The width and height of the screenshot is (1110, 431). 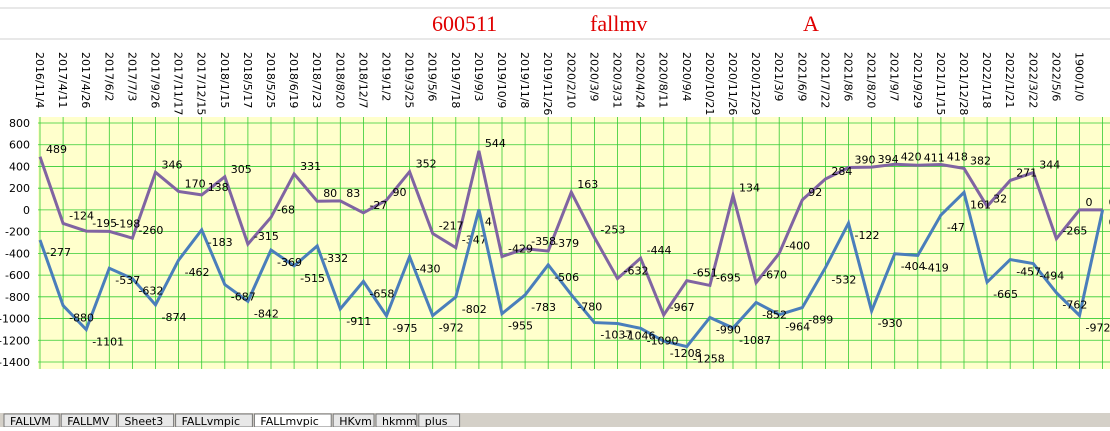 I want to click on sheet-tab-label: Sheet3, so click(x=143, y=421).